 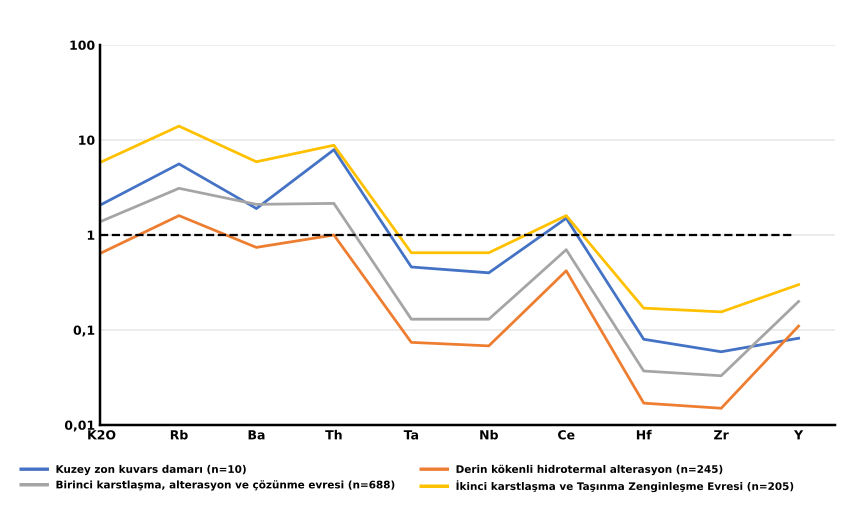 What do you see at coordinates (82, 45) in the screenshot?
I see `y-tick-label: 100` at bounding box center [82, 45].